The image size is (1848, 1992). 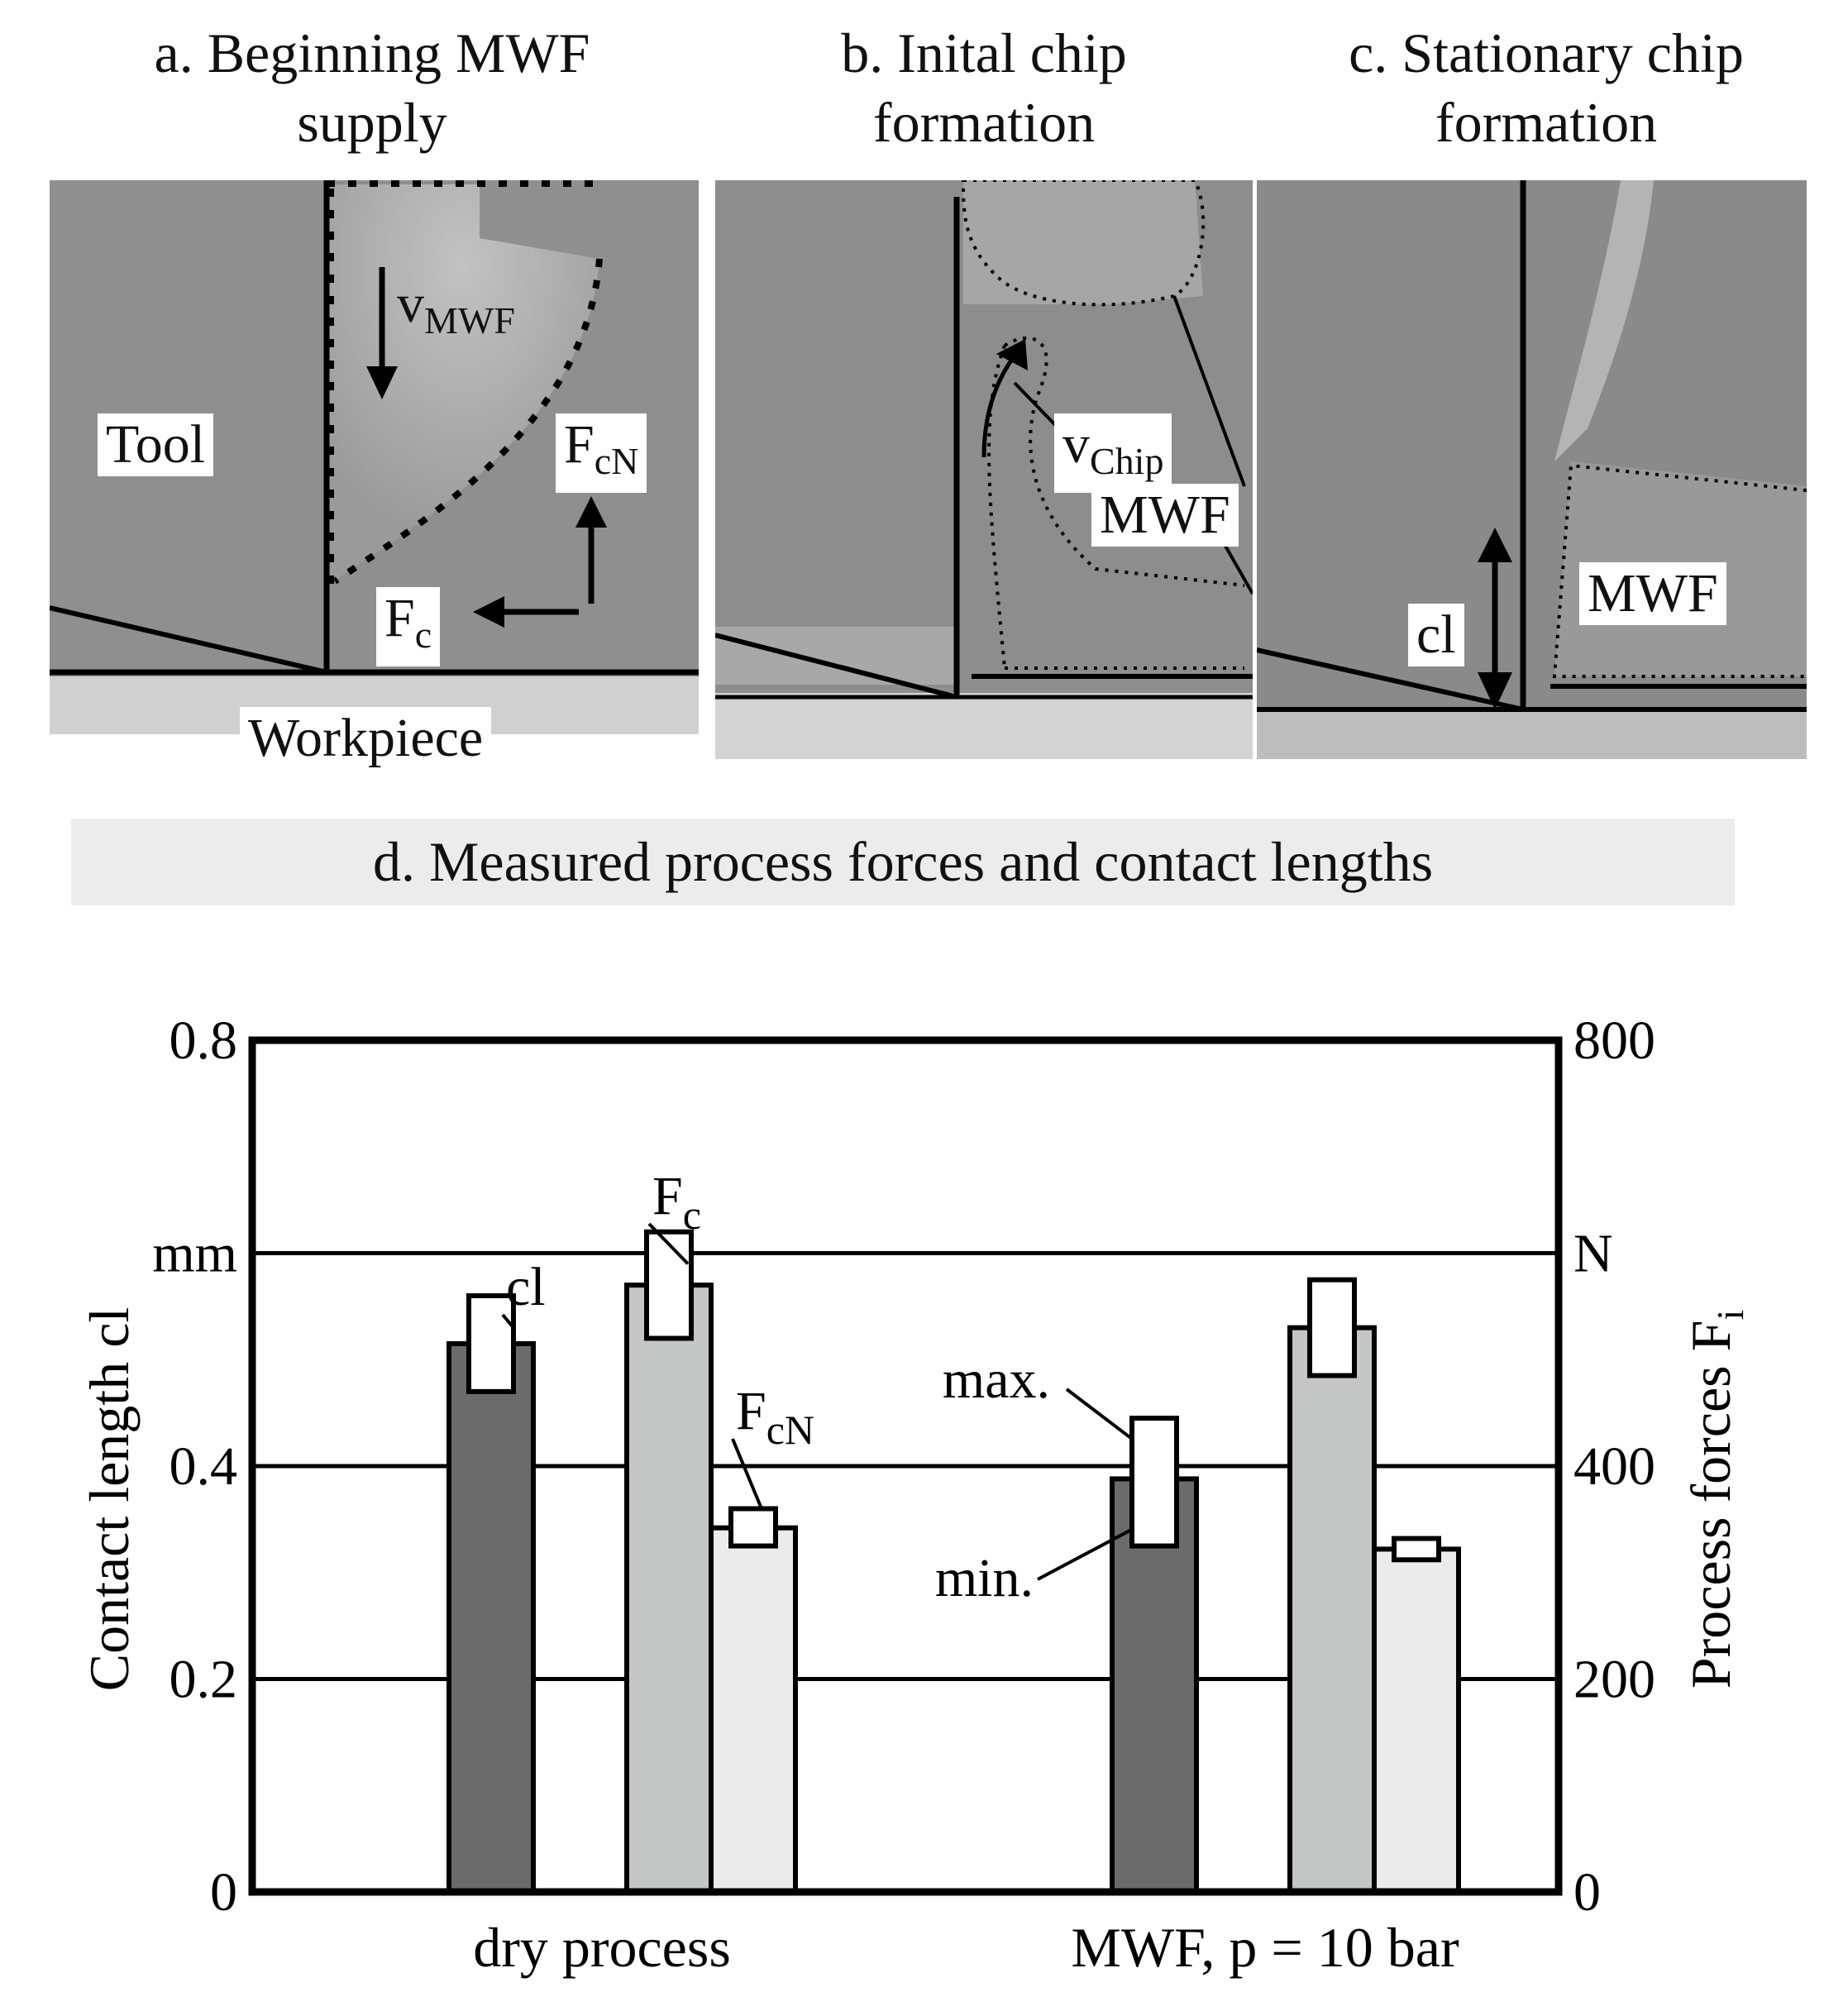 What do you see at coordinates (747, 1474) in the screenshot?
I see `series-label-fcn-leader` at bounding box center [747, 1474].